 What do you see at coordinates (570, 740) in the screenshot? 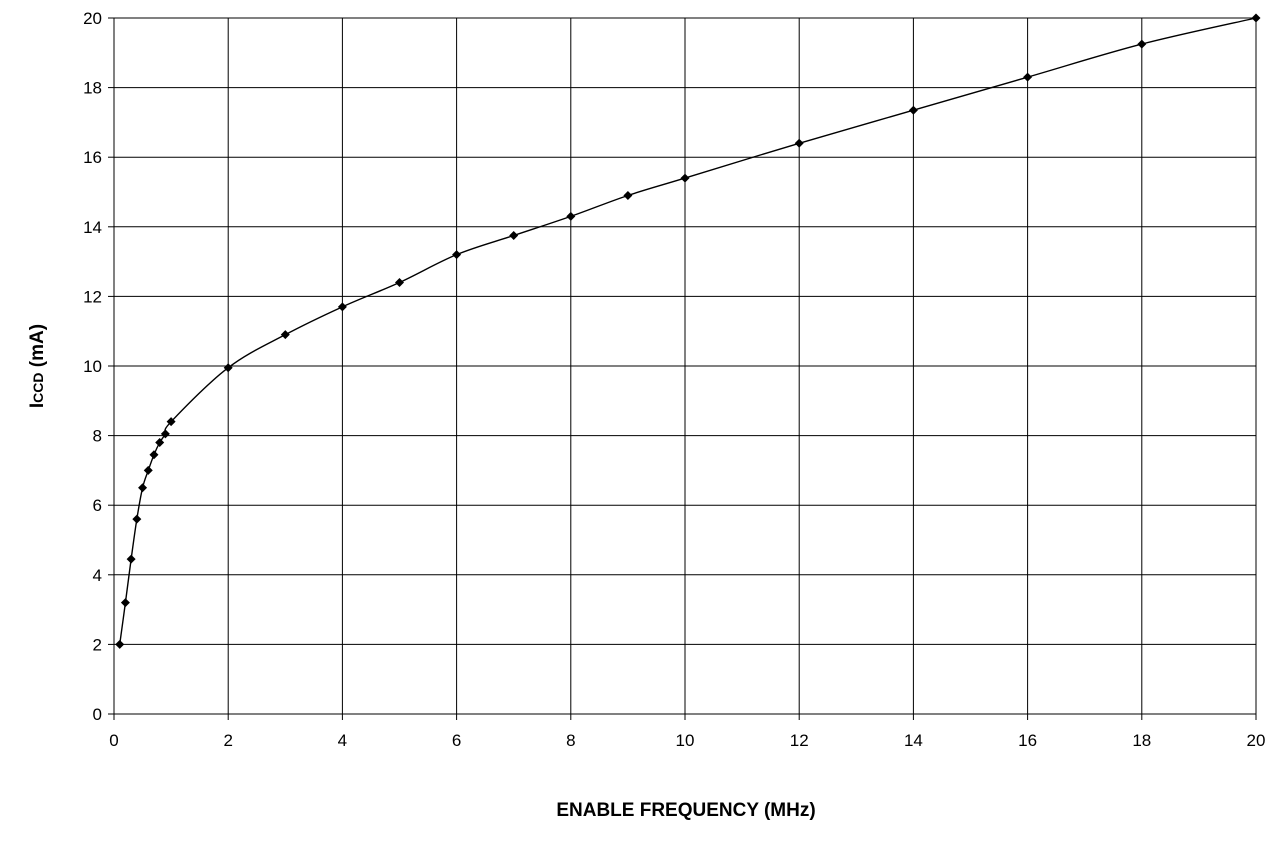
I see `x-tick-label: 8` at bounding box center [570, 740].